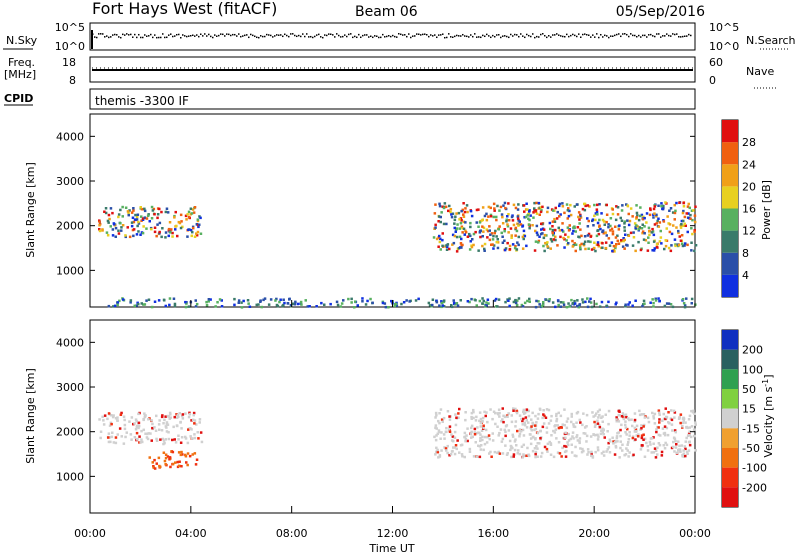  Describe the element at coordinates (724, 27) in the screenshot. I see `nsearch-tick-top: 10^5` at that location.